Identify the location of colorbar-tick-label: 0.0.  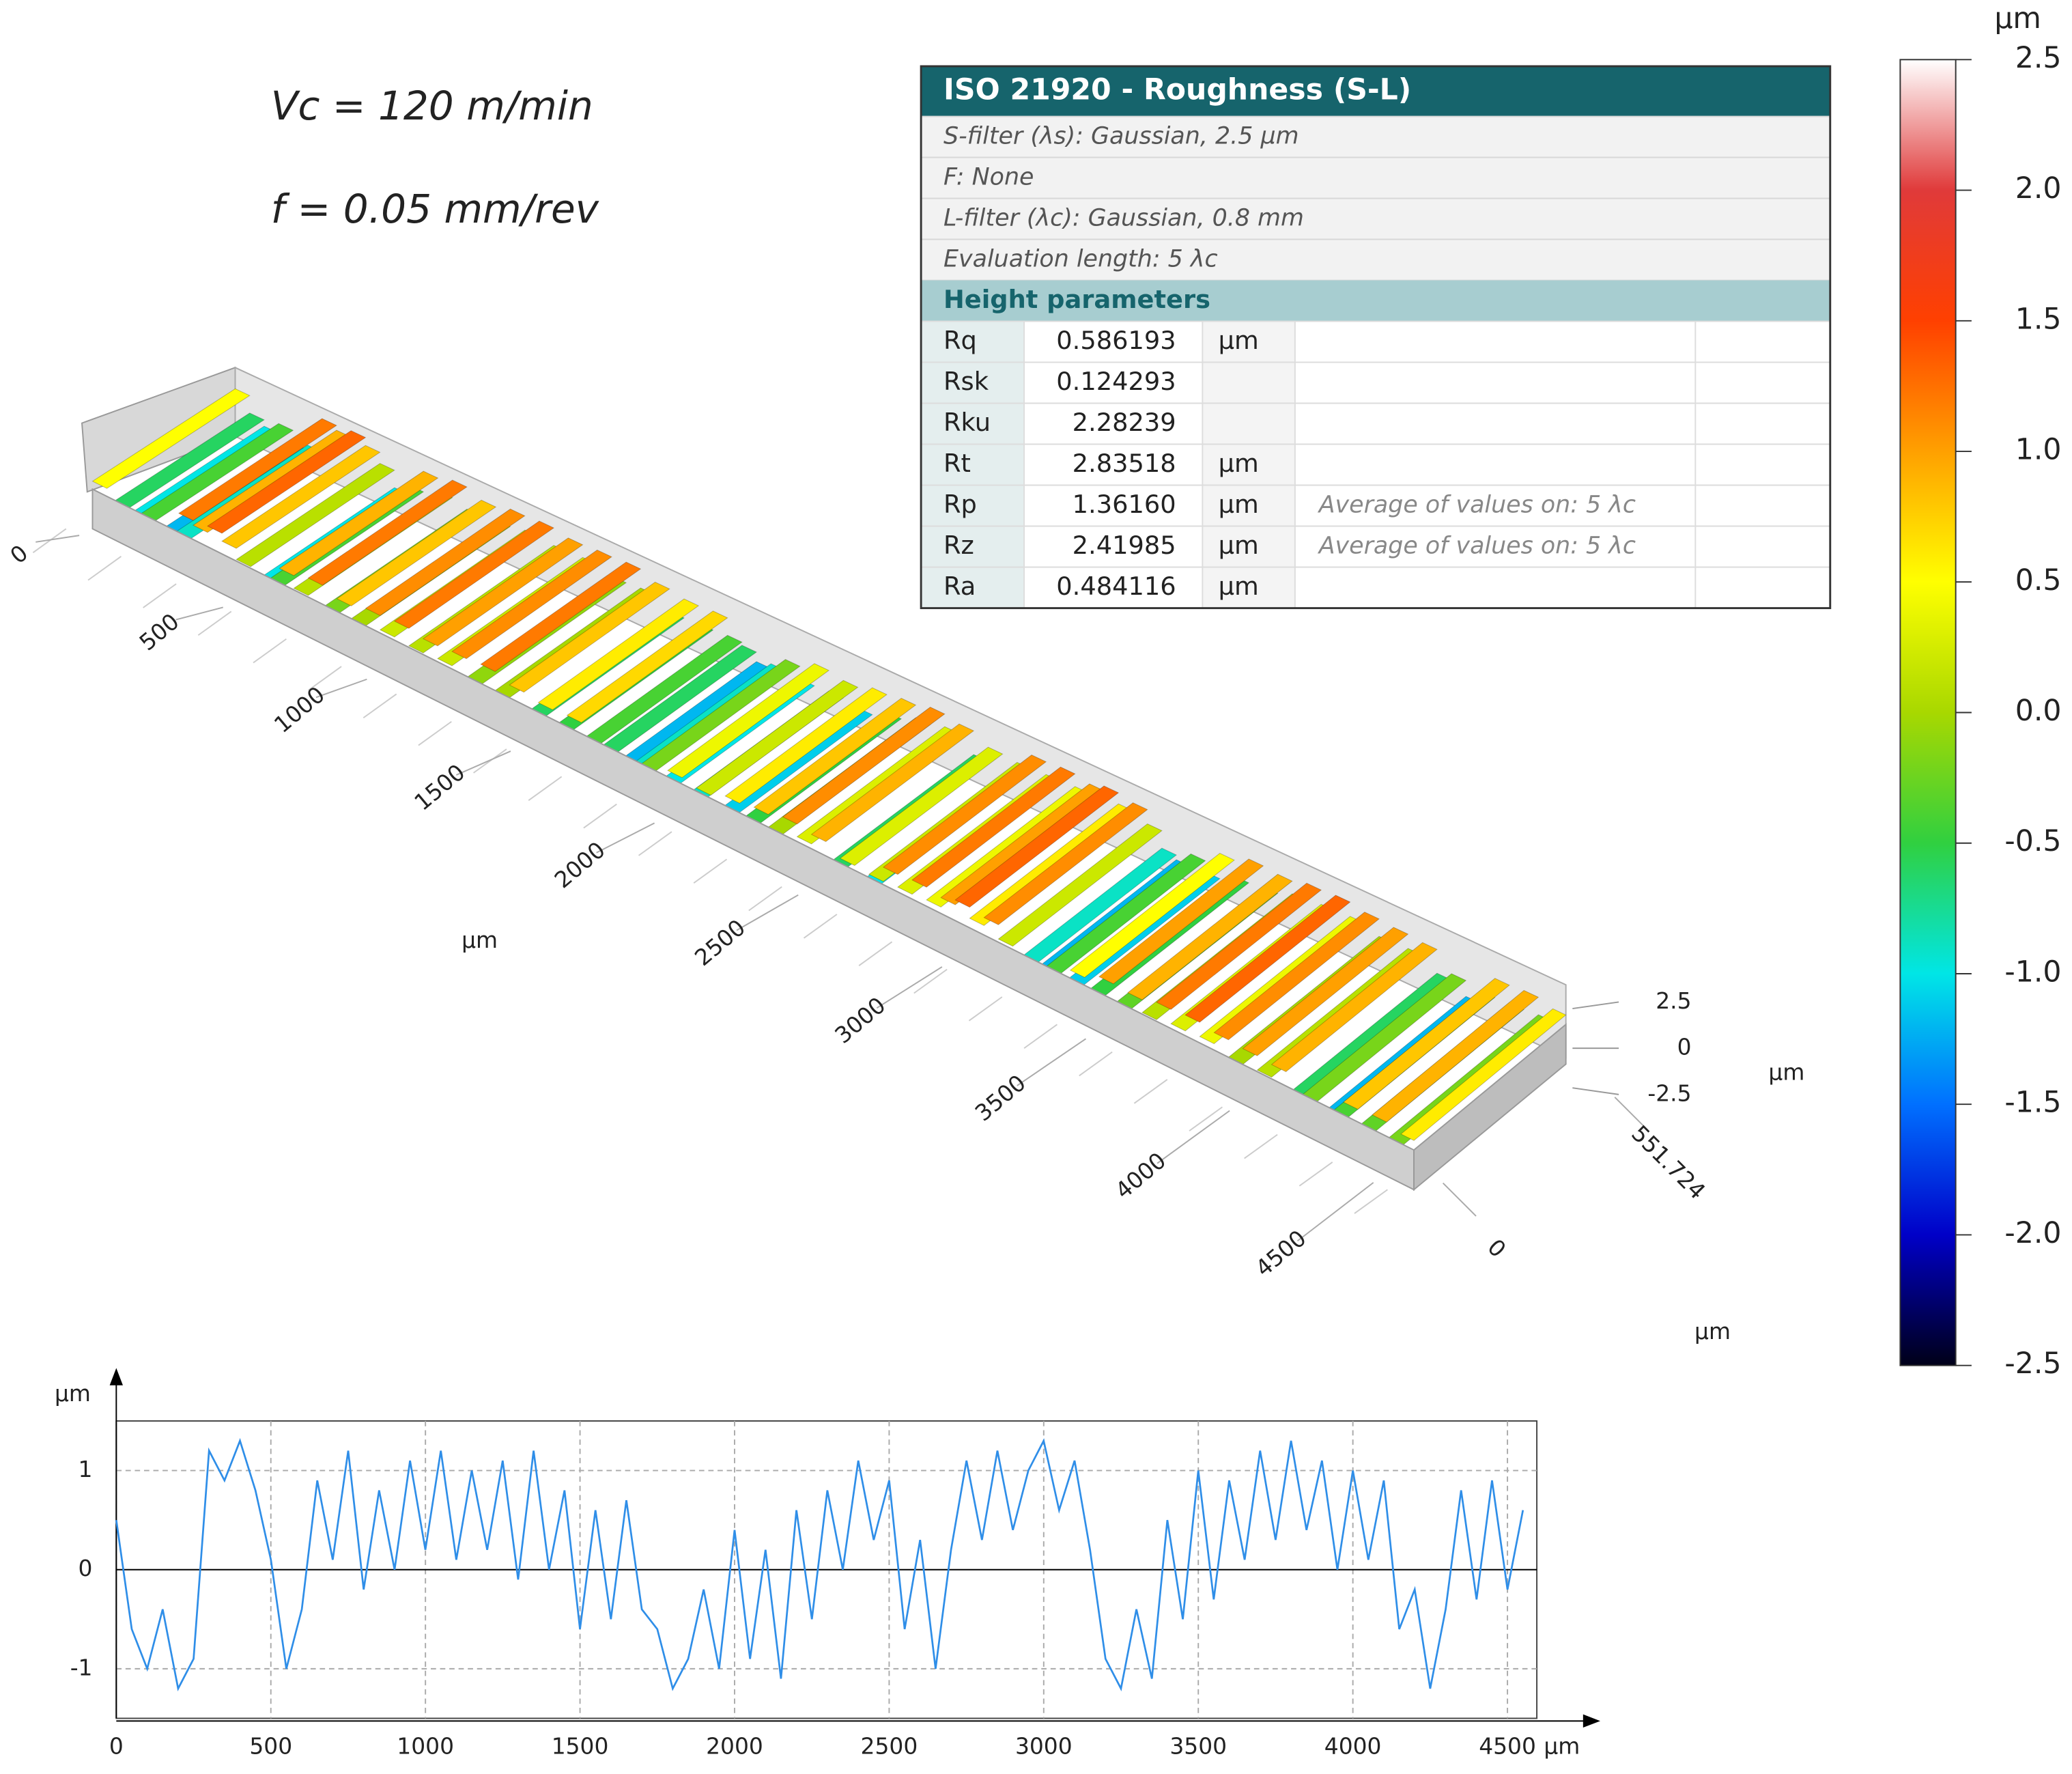
(2039, 711).